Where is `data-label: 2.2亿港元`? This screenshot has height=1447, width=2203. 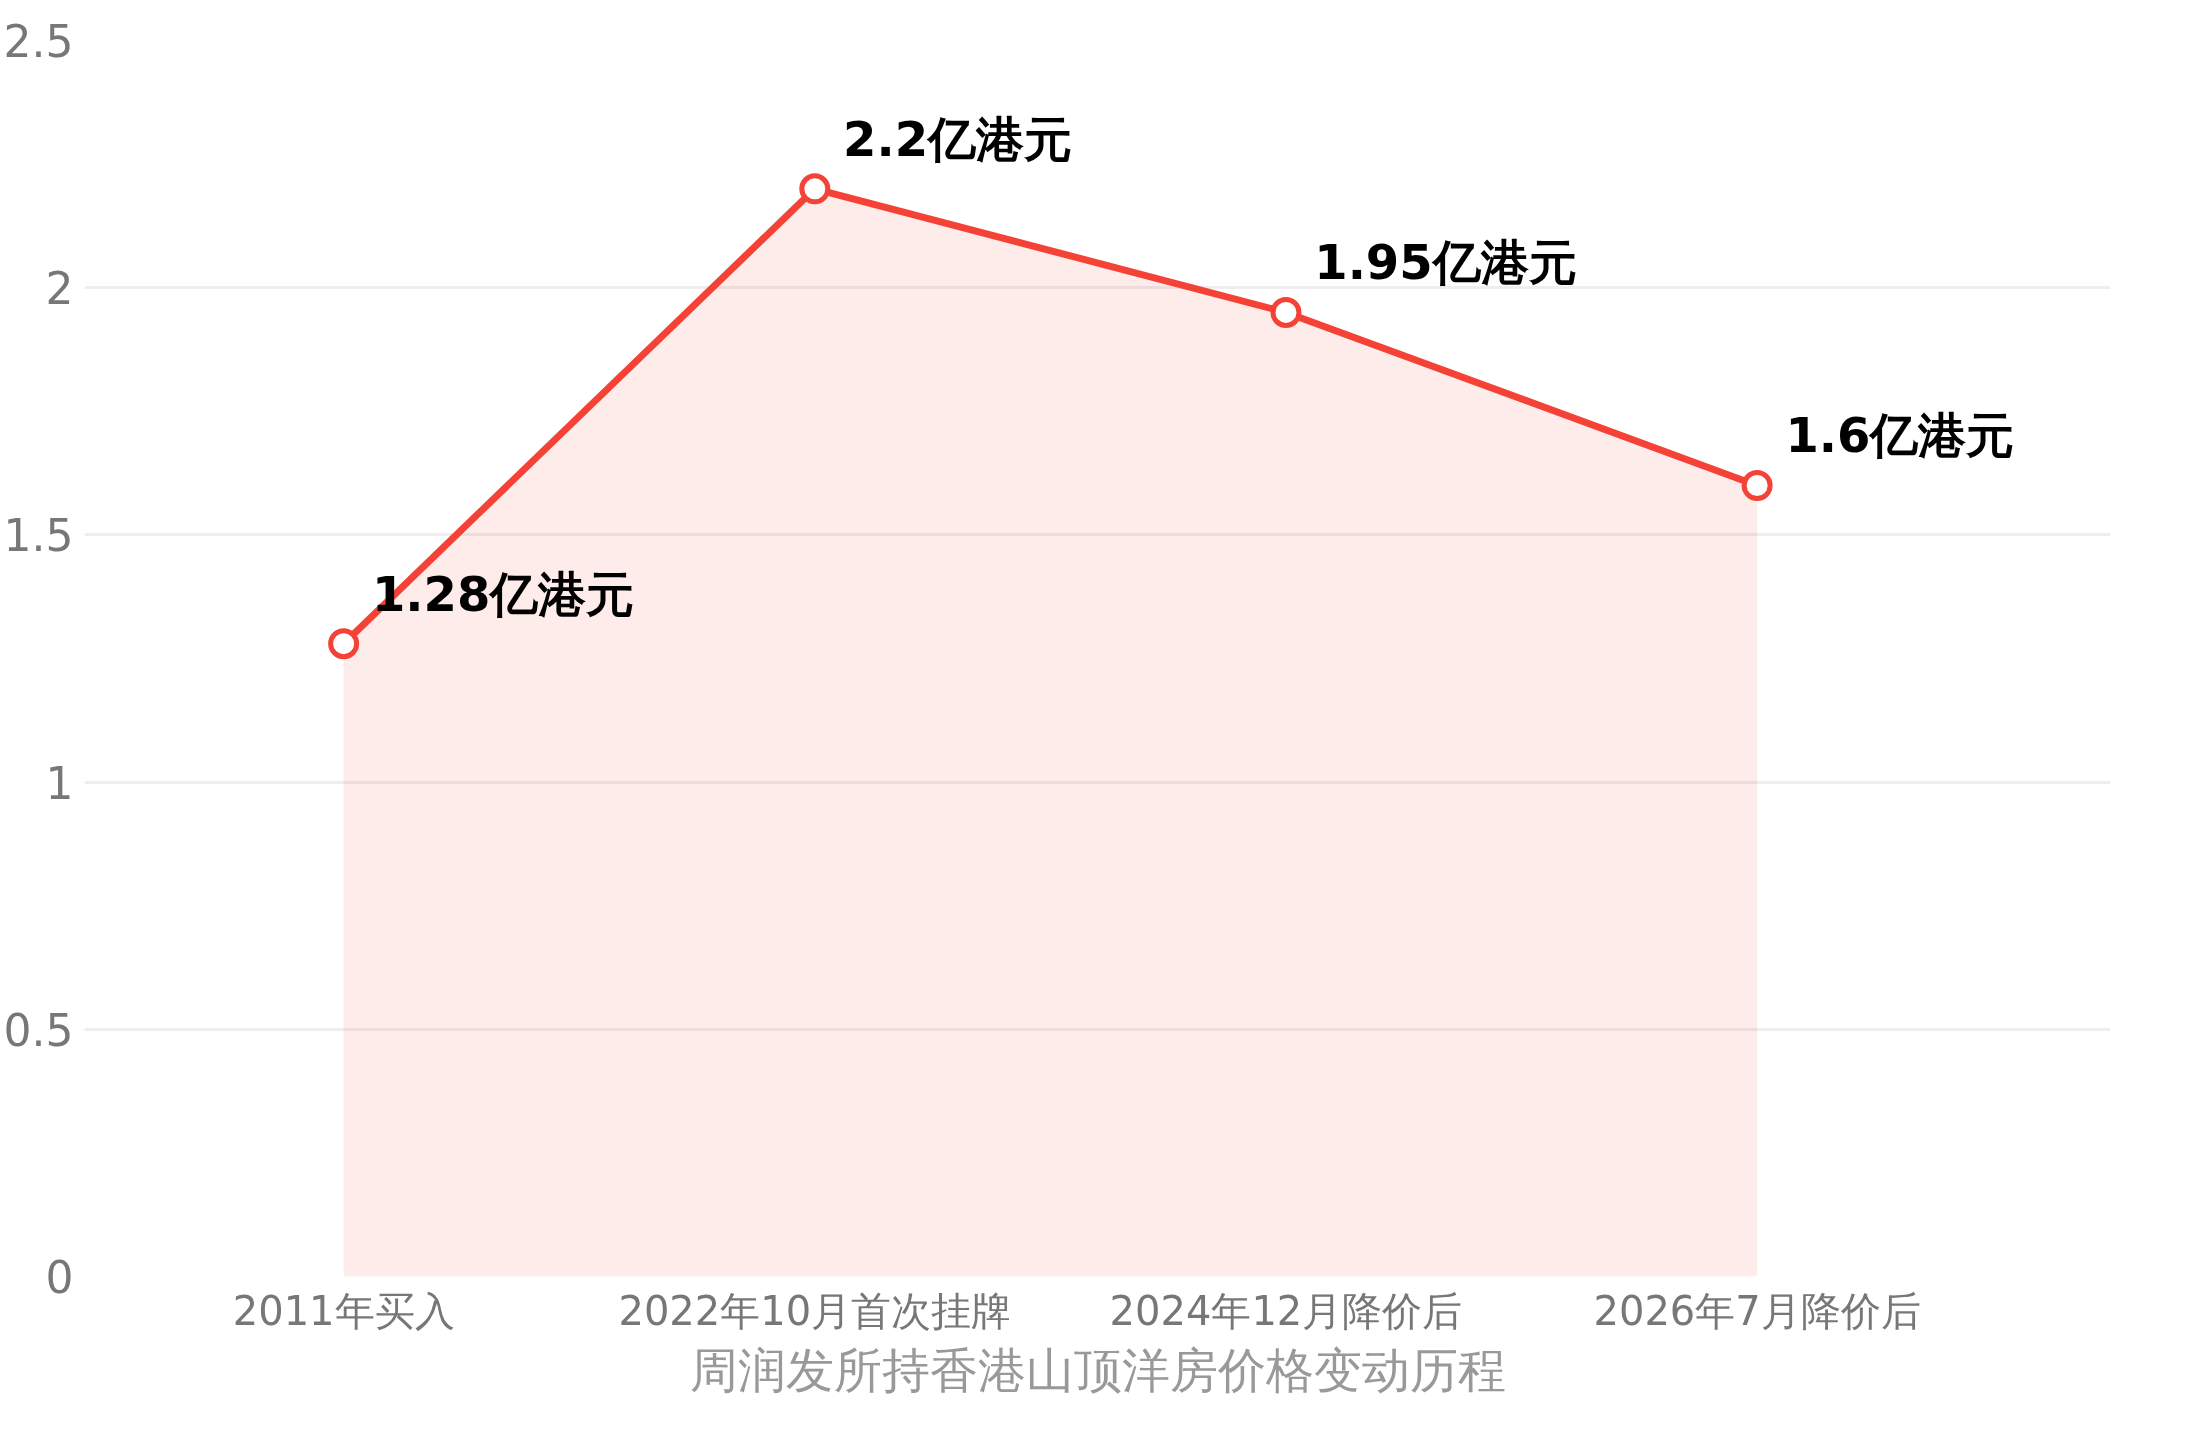 data-label: 2.2亿港元 is located at coordinates (958, 138).